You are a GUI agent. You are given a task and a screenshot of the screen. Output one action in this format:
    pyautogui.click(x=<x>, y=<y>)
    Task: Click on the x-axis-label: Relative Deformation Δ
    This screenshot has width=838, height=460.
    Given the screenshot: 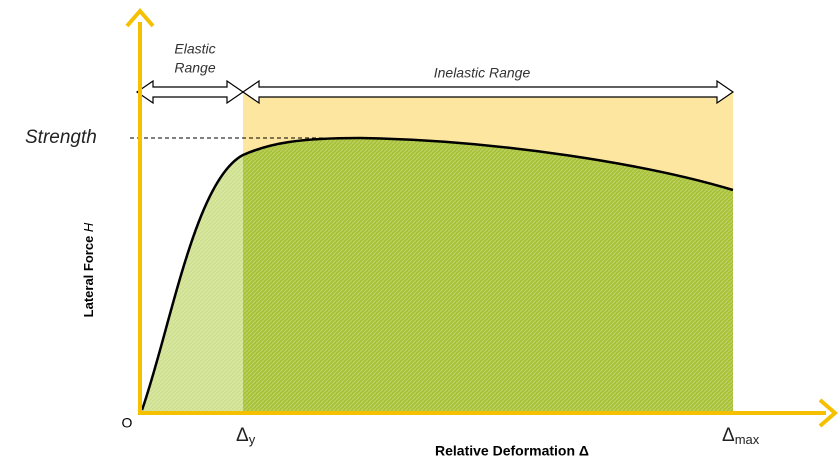 What is the action you would take?
    pyautogui.click(x=512, y=451)
    